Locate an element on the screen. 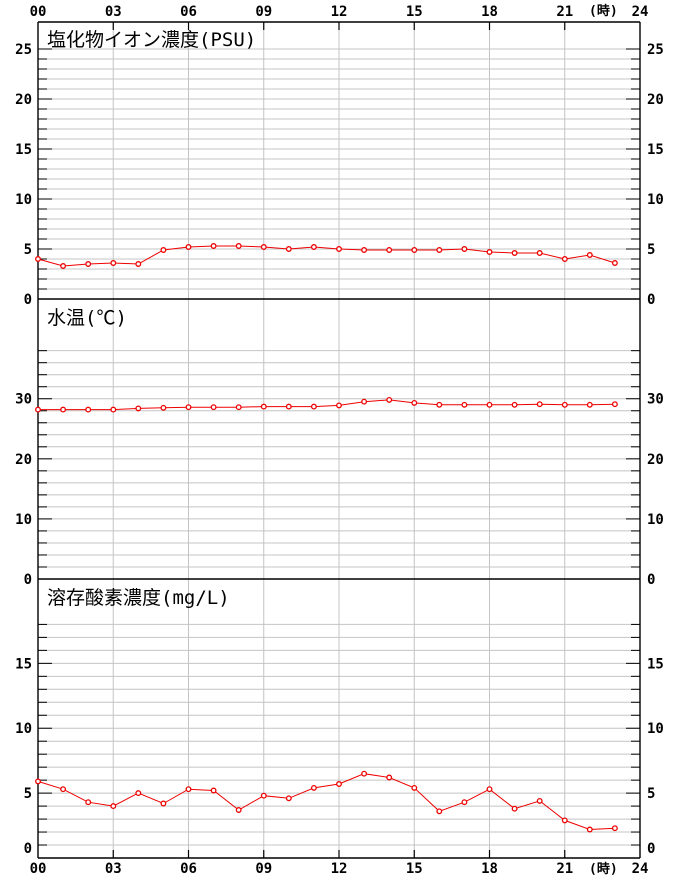 The height and width of the screenshot is (880, 680). x-axis-label-top: 21 is located at coordinates (564, 12).